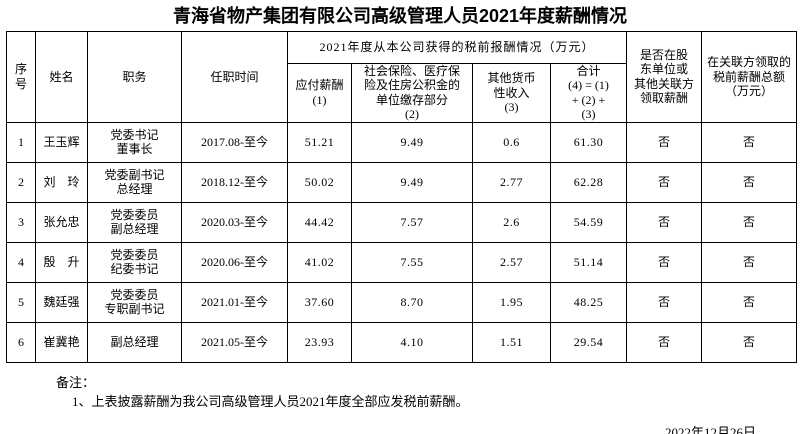 The width and height of the screenshot is (800, 434). What do you see at coordinates (134, 302) in the screenshot?
I see `cell-position: 党委委员 专职副书记` at bounding box center [134, 302].